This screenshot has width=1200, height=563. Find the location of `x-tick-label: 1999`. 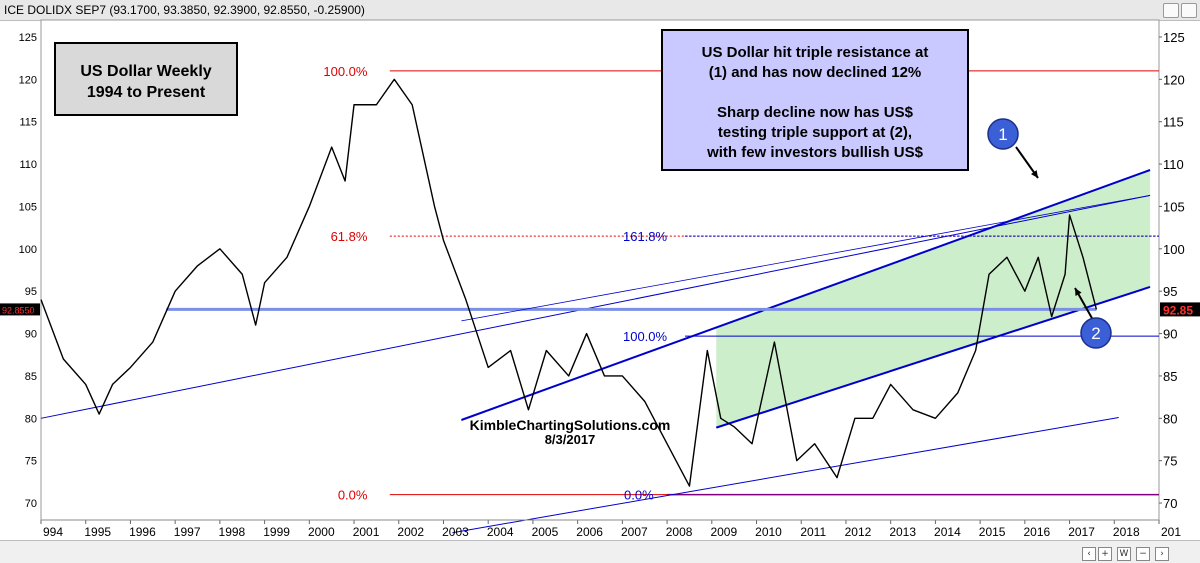

x-tick-label: 1999 is located at coordinates (276, 532).